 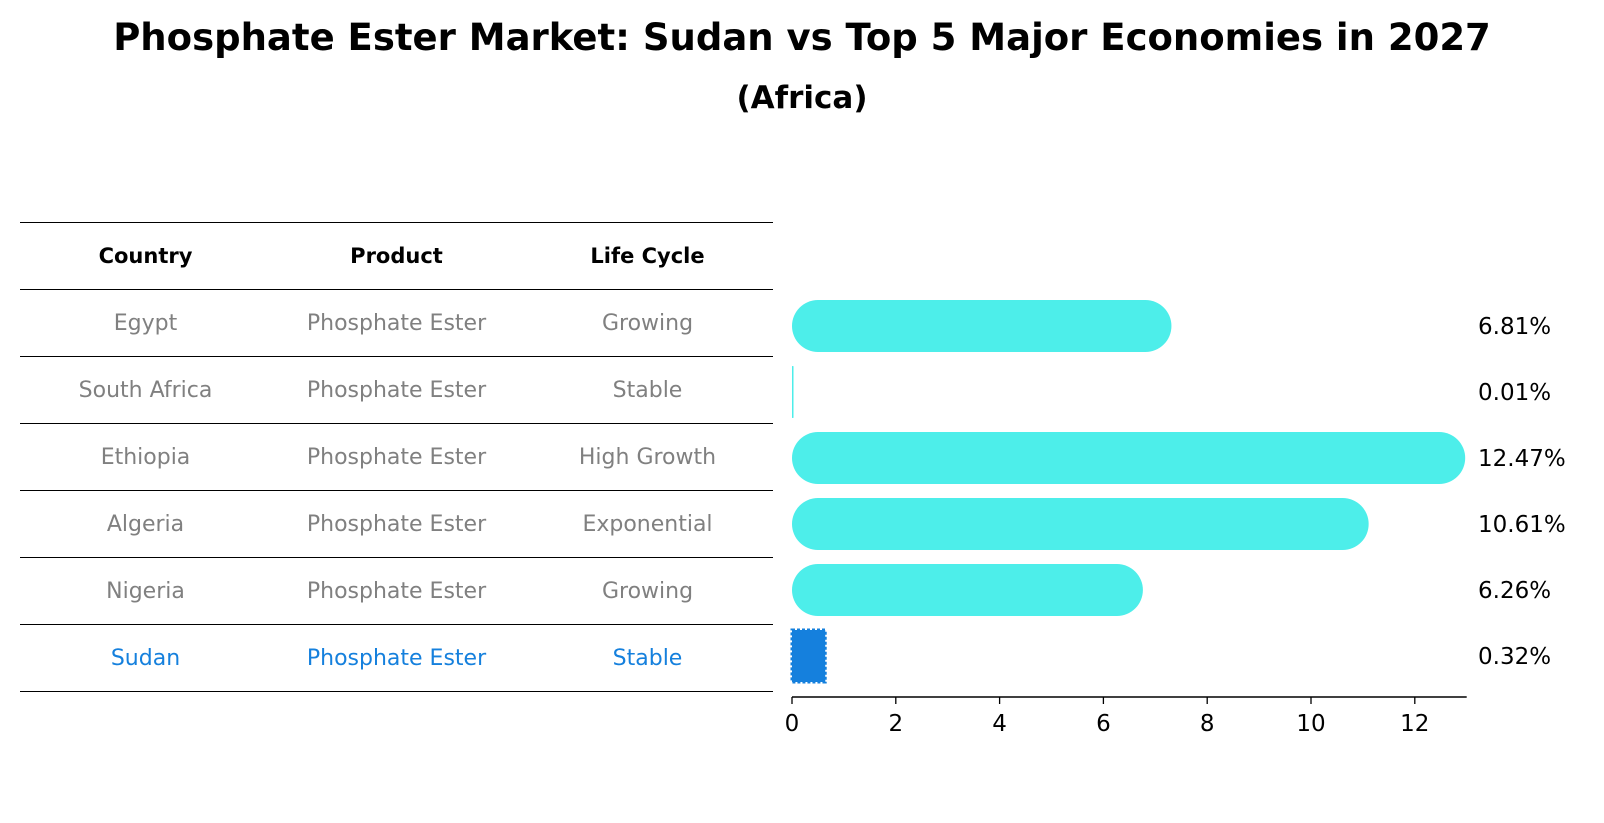 I want to click on x-tick-label: 6, so click(x=1103, y=724).